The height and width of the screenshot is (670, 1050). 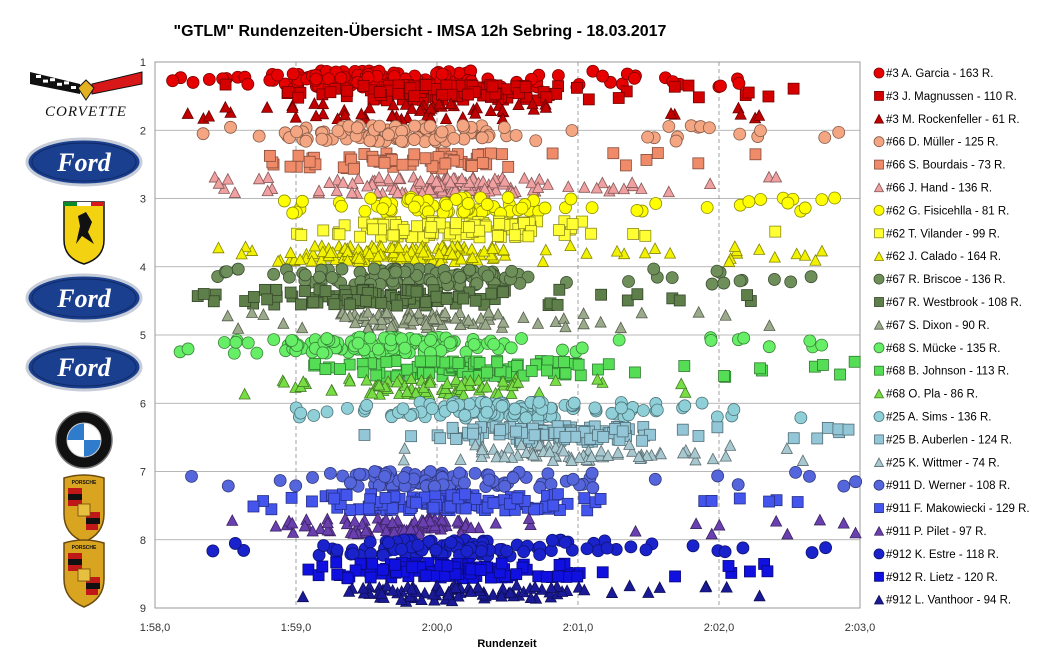 What do you see at coordinates (84, 162) in the screenshot?
I see `ford-logo: Ford` at bounding box center [84, 162].